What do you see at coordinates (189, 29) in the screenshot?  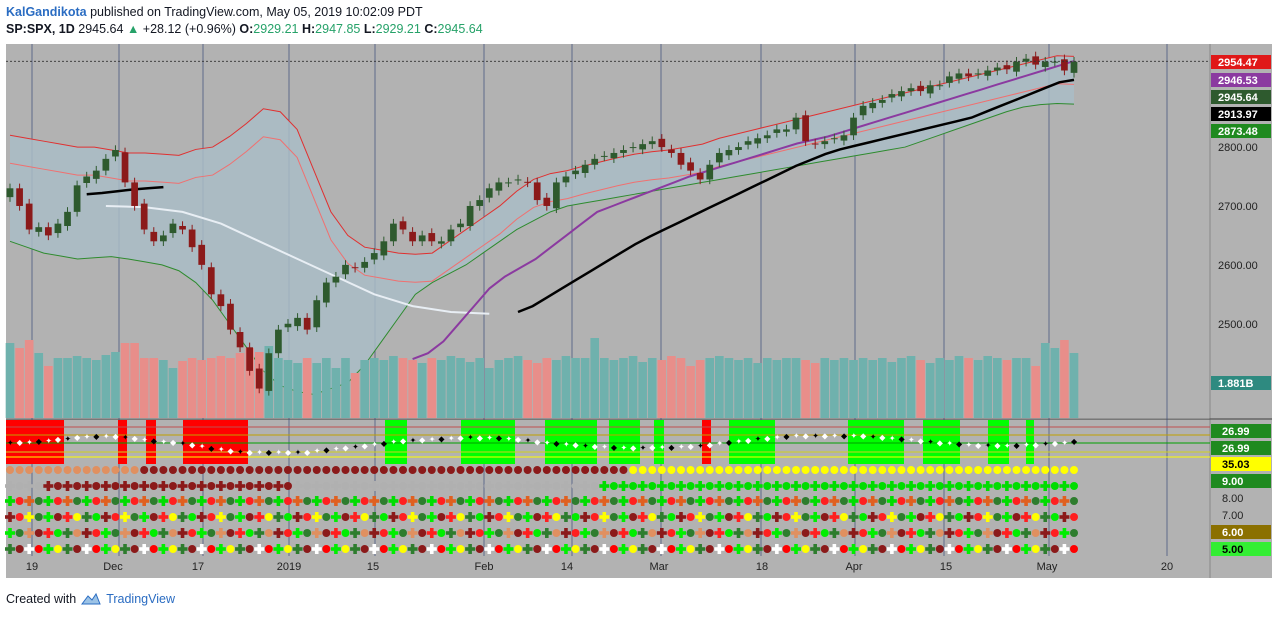 I see `price-change: +28.12 (+0.96%)` at bounding box center [189, 29].